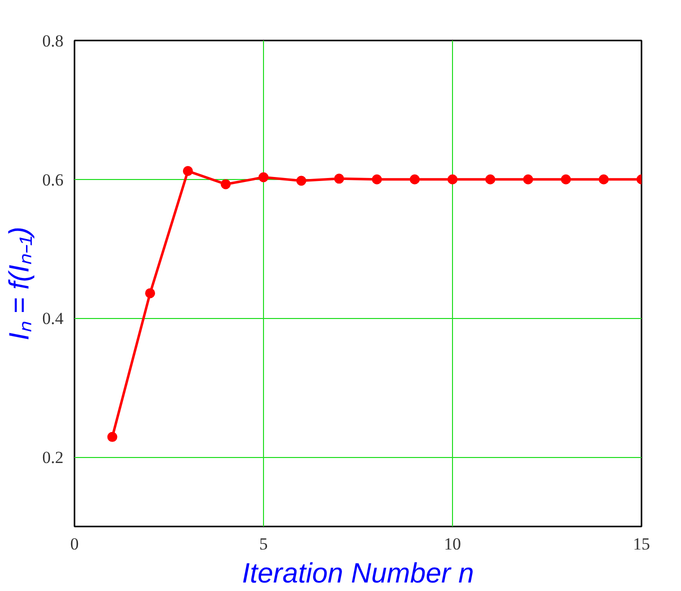  Describe the element at coordinates (641, 544) in the screenshot. I see `x-tick-label: 15` at that location.